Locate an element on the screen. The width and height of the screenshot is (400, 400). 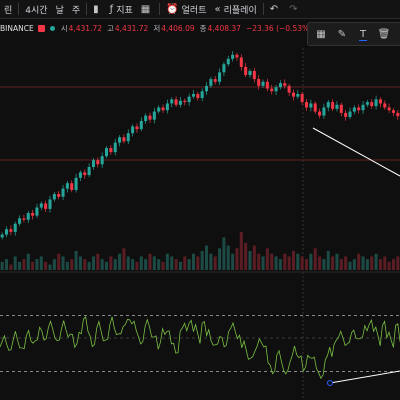
replay-button: «리플레이 is located at coordinates (236, 9).